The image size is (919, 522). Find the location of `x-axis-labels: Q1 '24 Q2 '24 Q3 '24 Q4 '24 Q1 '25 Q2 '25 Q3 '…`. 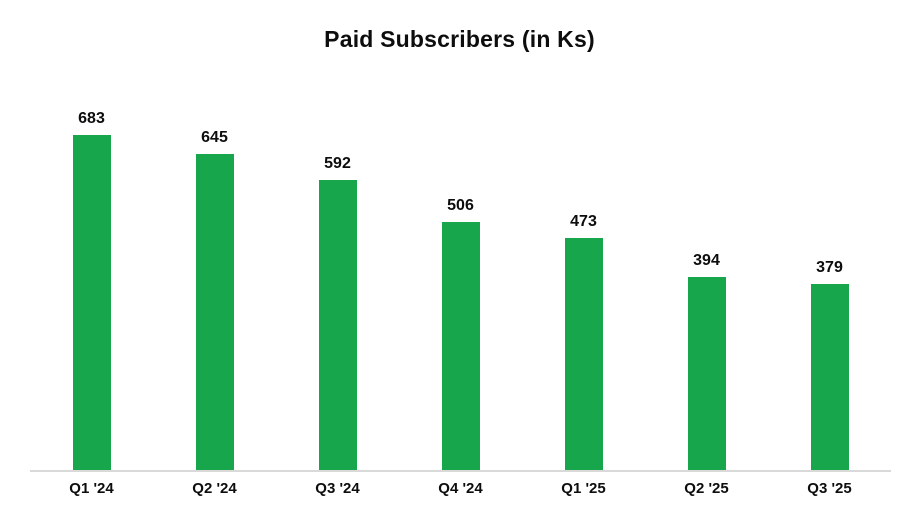

x-axis-labels: Q1 '24 Q2 '24 Q3 '24 Q4 '24 Q1 '25 Q2 '25 Q3 '… is located at coordinates (460, 488).